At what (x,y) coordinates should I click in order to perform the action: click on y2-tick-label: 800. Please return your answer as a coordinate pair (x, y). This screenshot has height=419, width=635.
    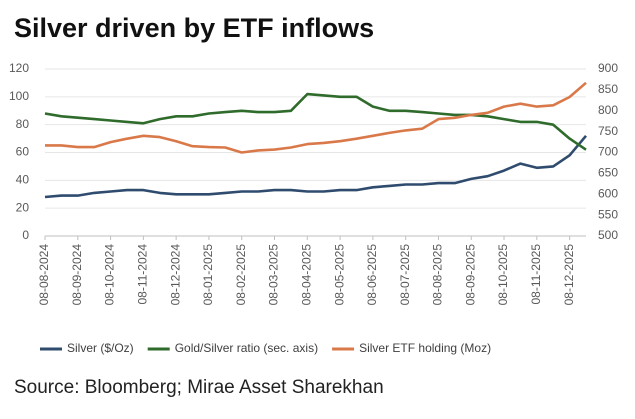
    Looking at the image, I should click on (608, 110).